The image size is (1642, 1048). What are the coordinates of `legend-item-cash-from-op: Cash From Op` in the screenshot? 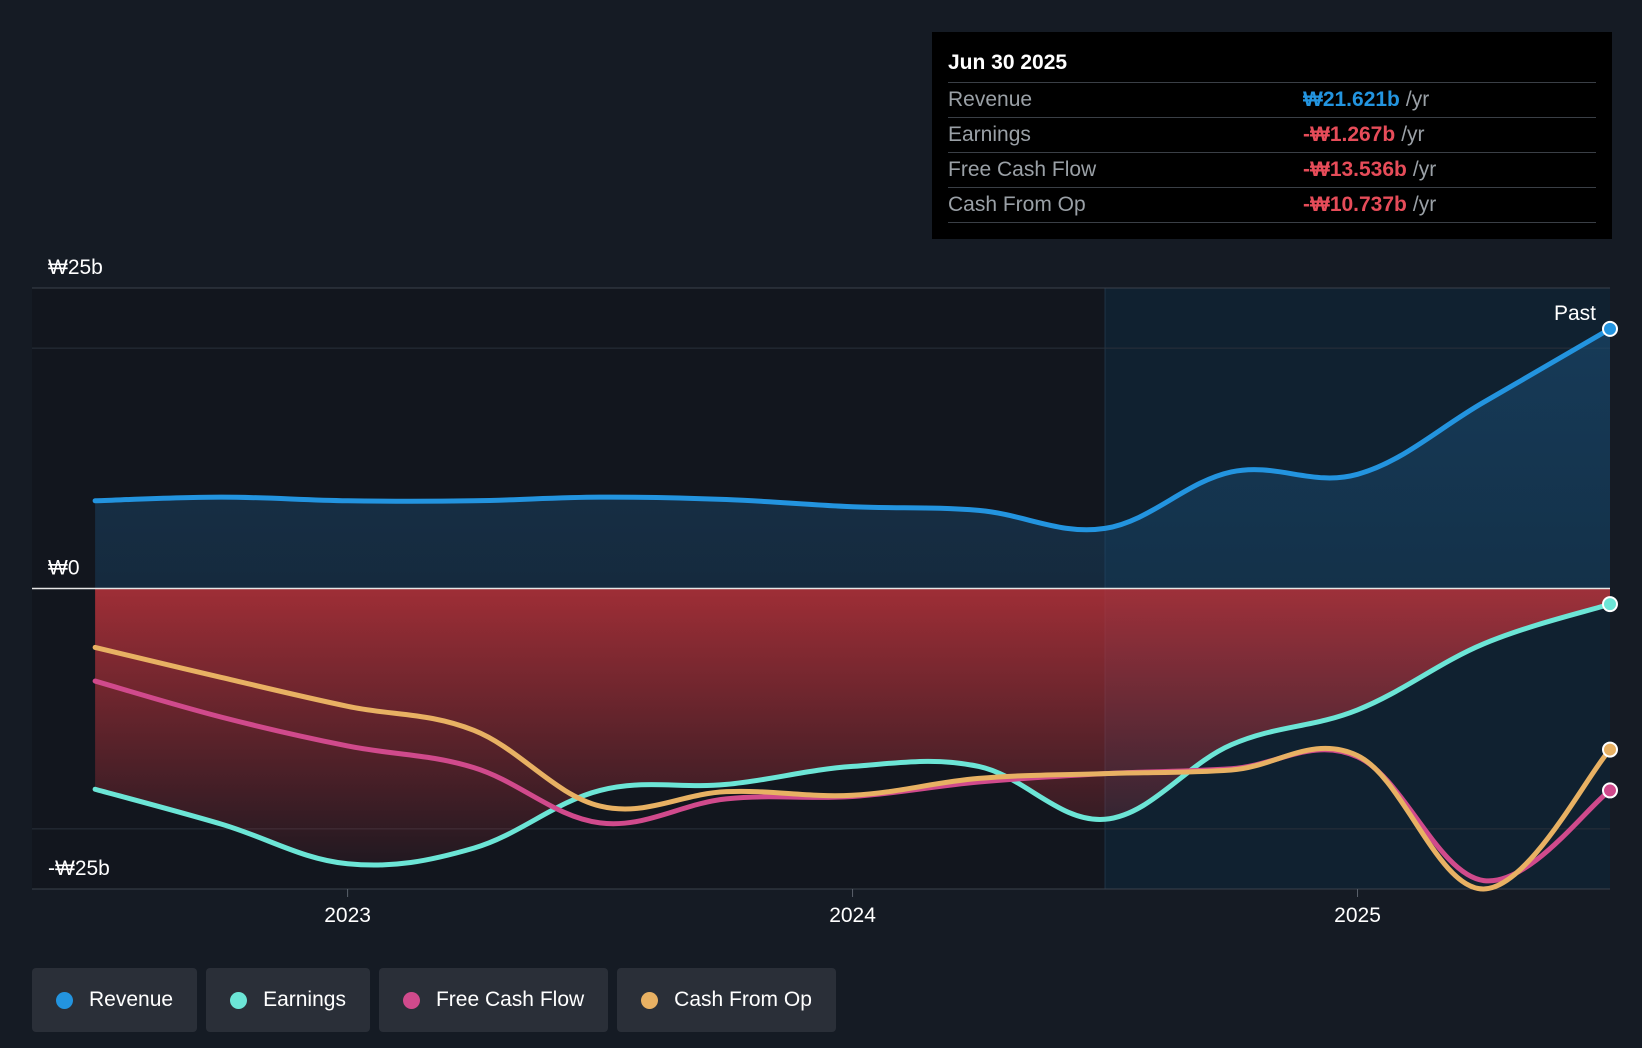 It's located at (726, 1000).